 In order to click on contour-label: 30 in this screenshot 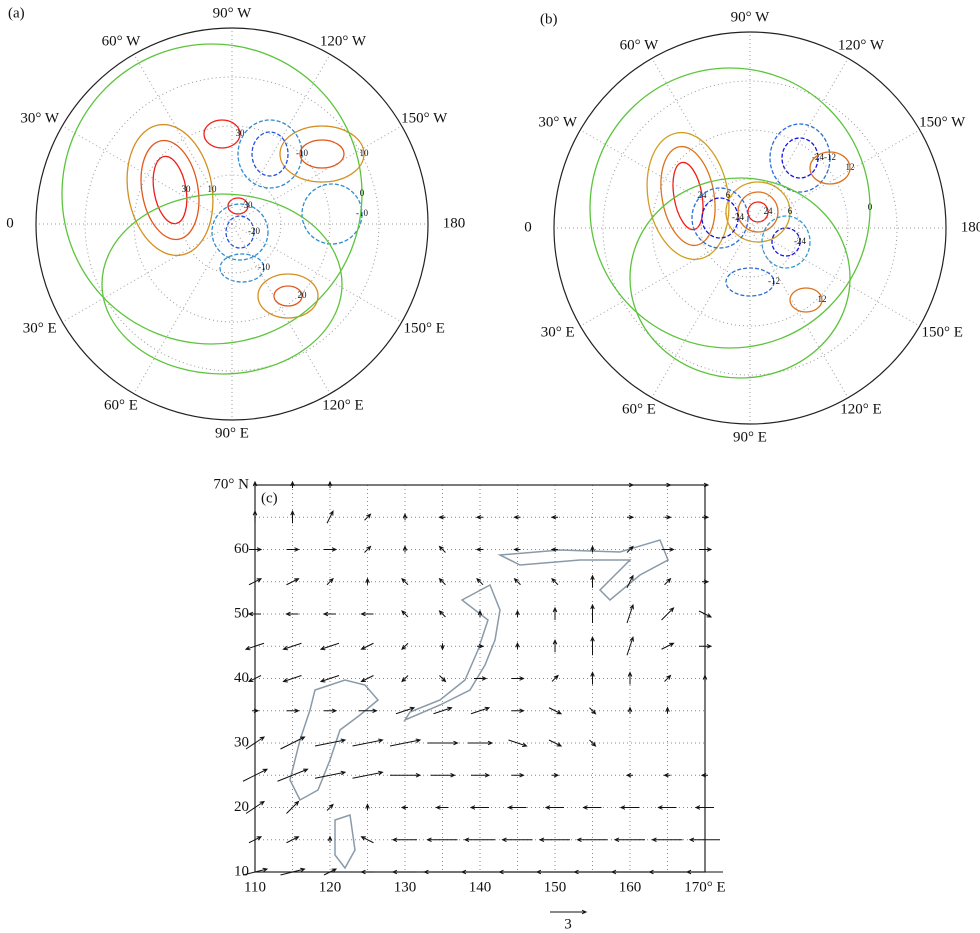, I will do `click(187, 189)`.